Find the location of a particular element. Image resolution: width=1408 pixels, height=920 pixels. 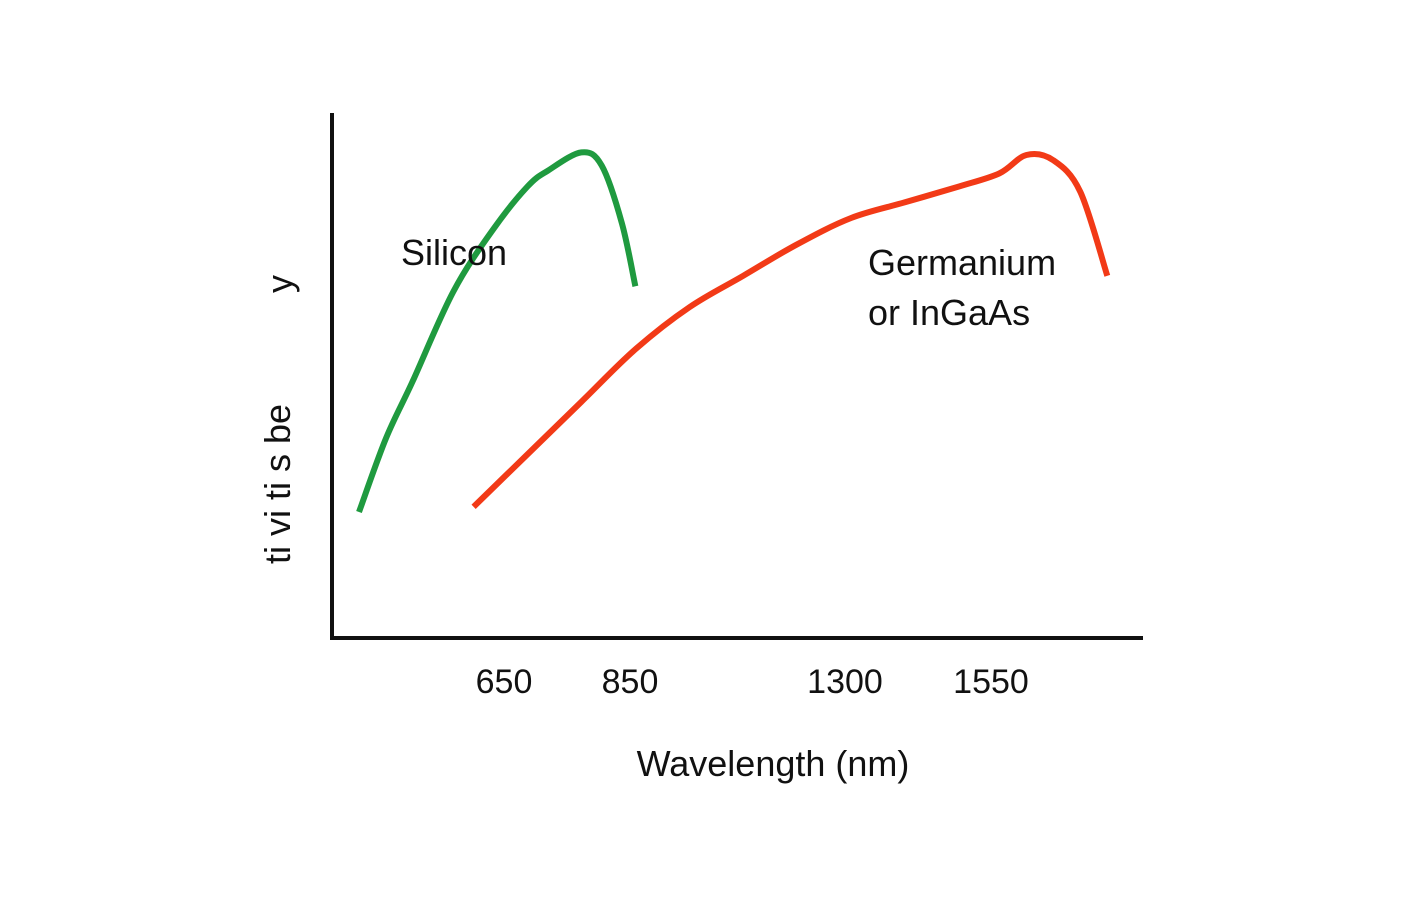

silicon-label: Silicon is located at coordinates (454, 252).